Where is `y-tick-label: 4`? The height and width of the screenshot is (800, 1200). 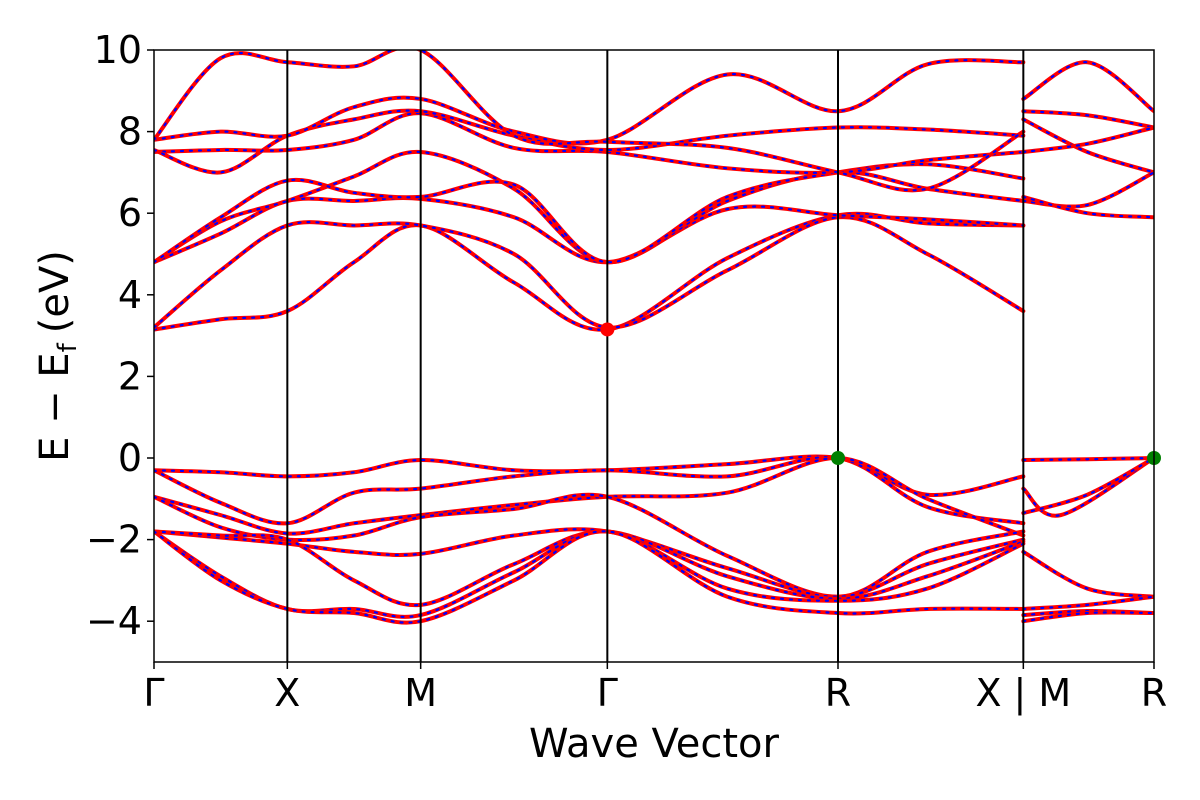
y-tick-label: 4 is located at coordinates (130, 295).